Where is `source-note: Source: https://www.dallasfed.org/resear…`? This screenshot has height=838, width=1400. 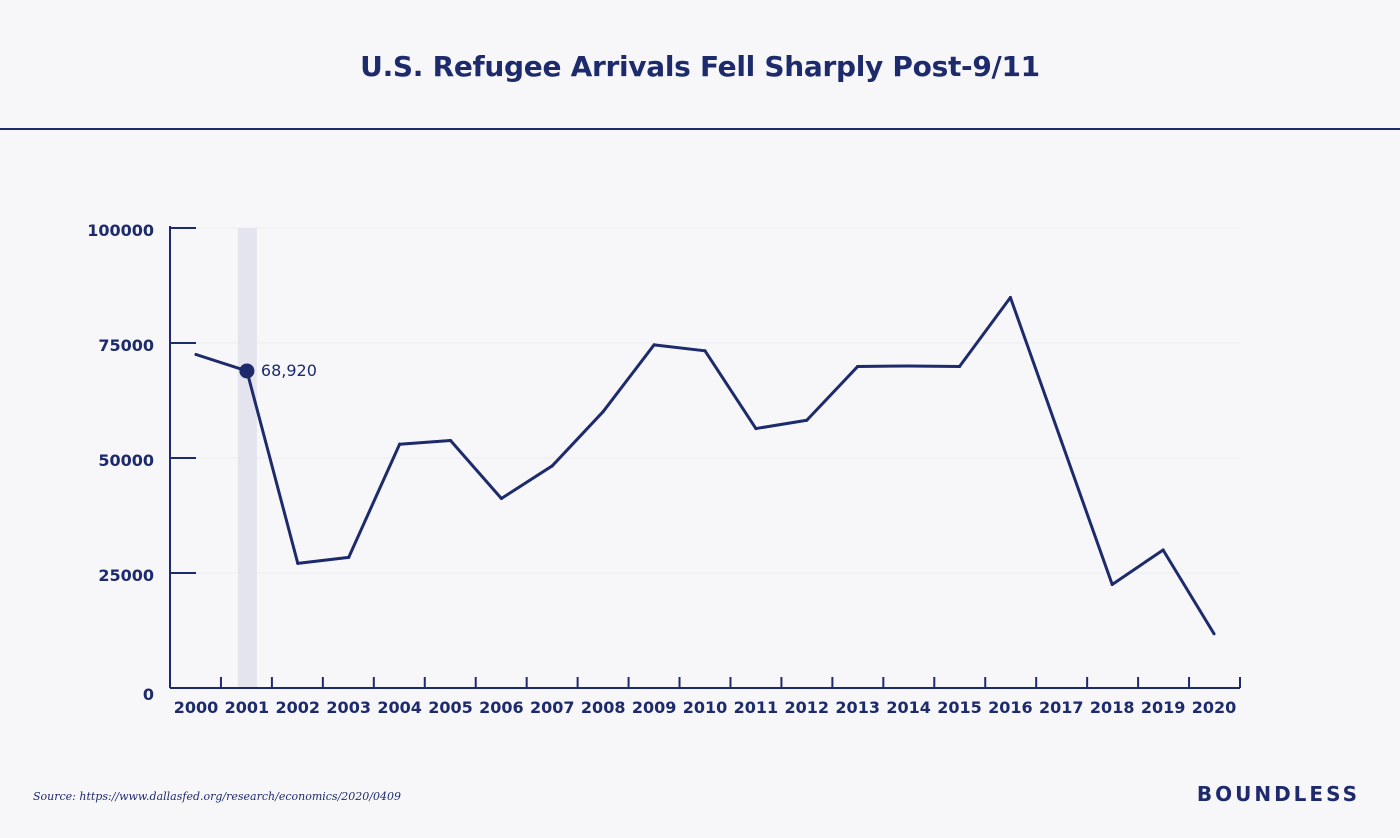 source-note: Source: https://www.dallasfed.org/resear… is located at coordinates (217, 796).